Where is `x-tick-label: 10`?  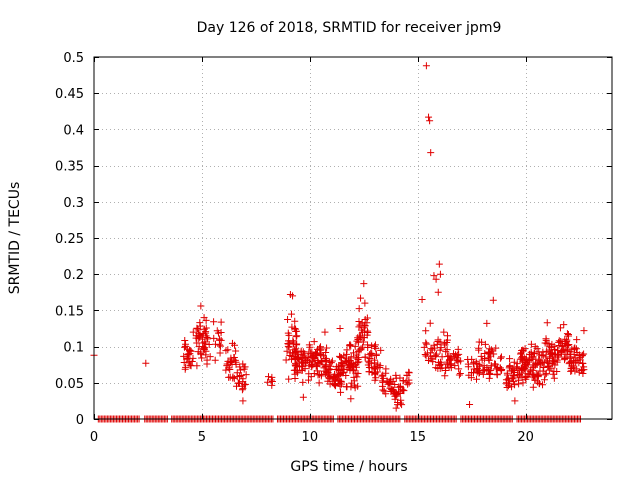
x-tick-label: 10 is located at coordinates (310, 437).